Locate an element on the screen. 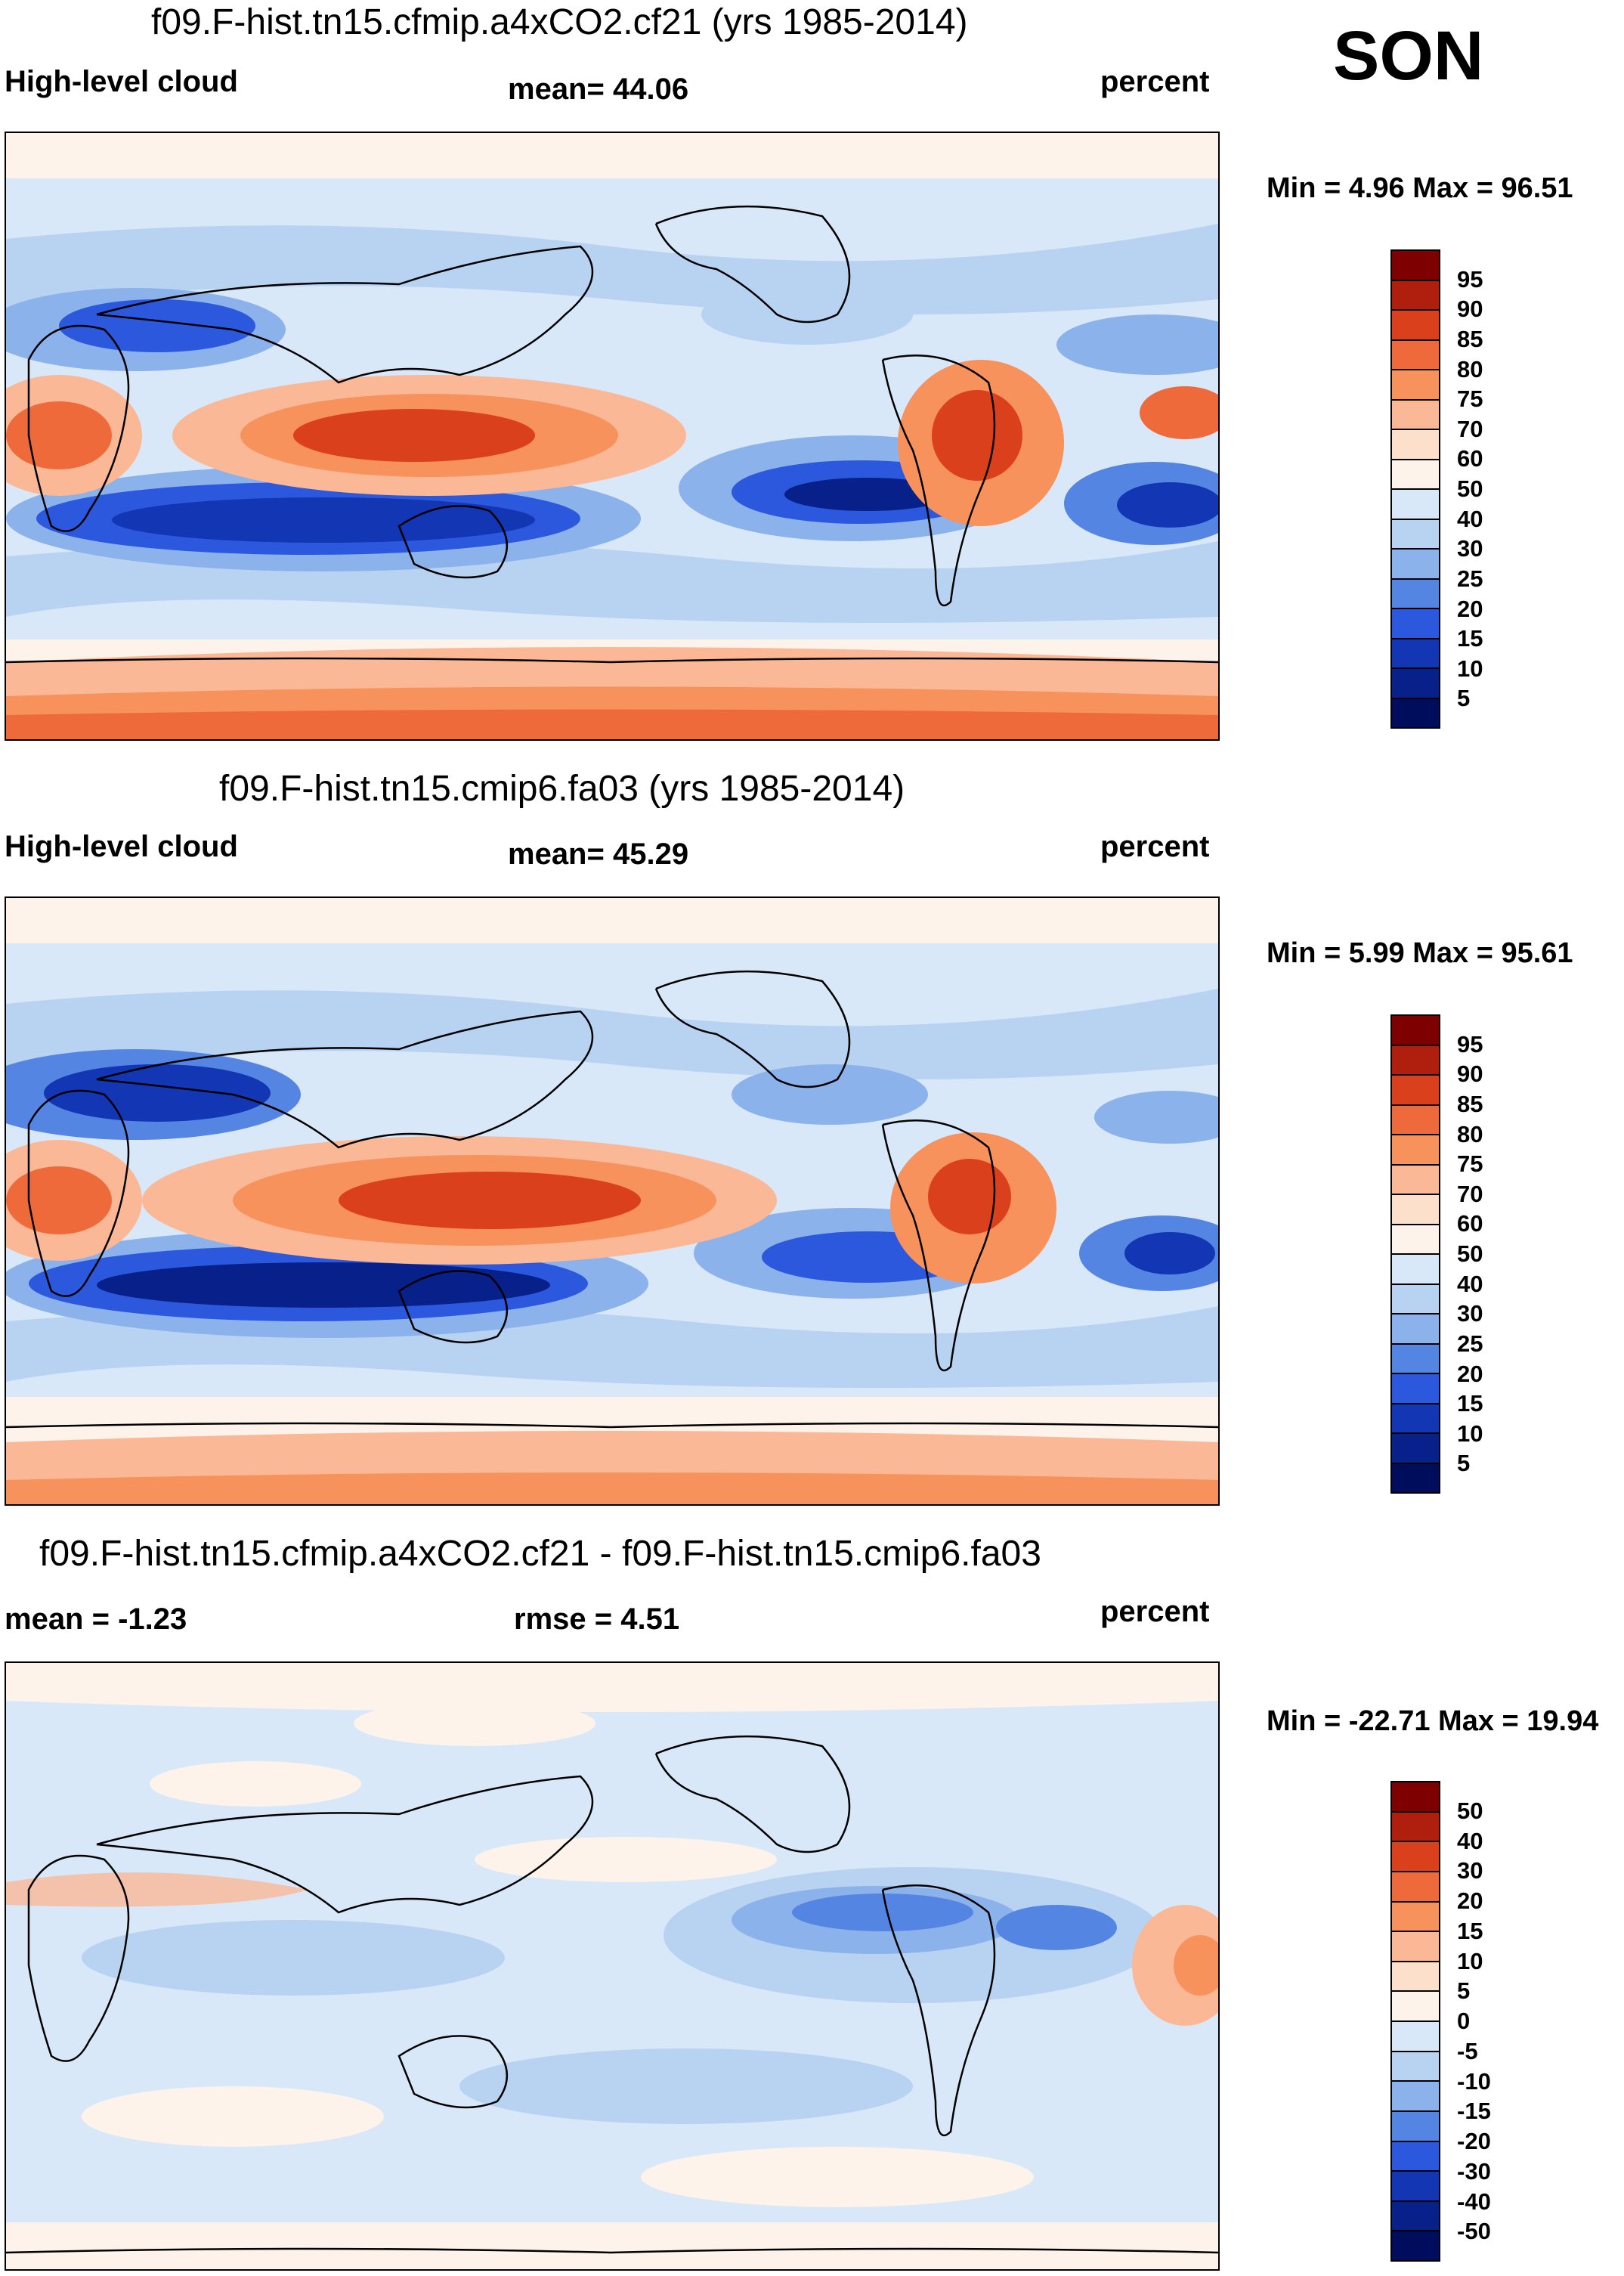 This screenshot has width=1624, height=2276. panel2-min-max: Min = 5.99 Max = 95.61 is located at coordinates (1420, 953).